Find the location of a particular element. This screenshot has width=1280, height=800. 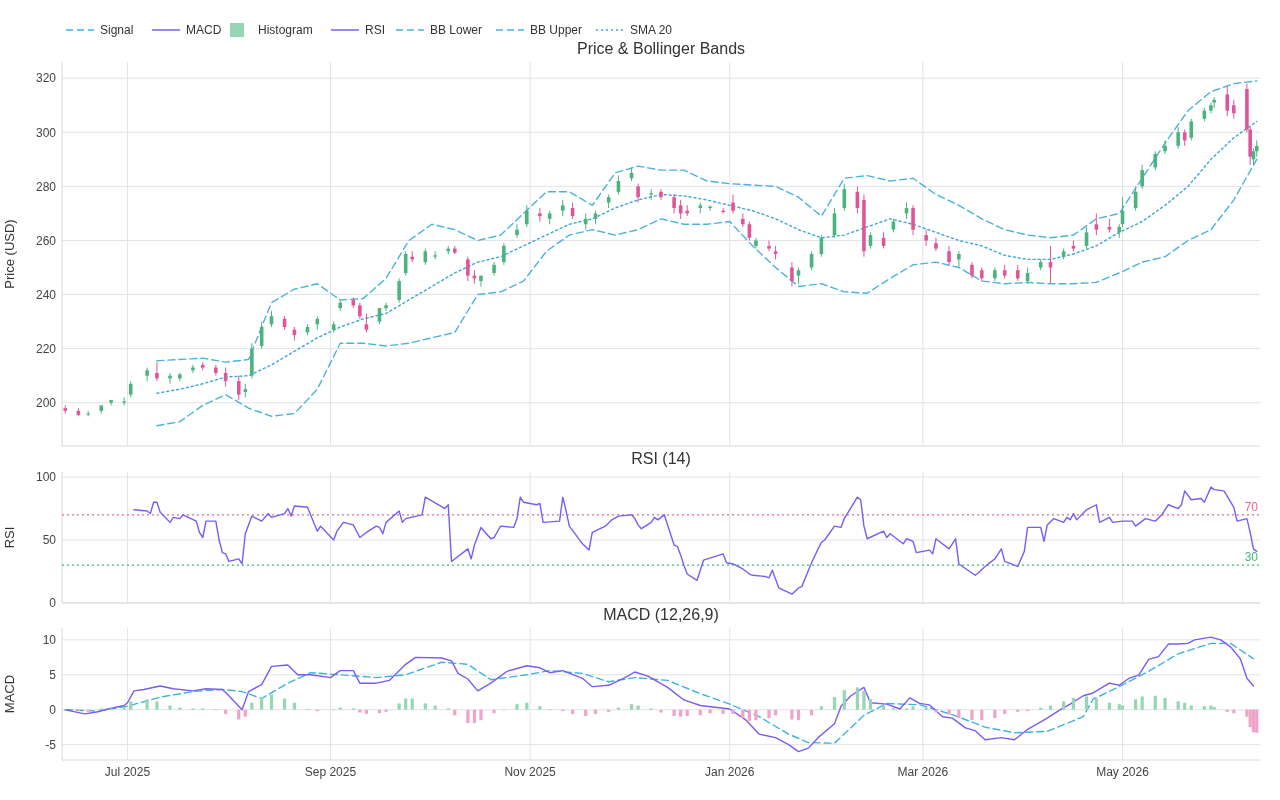

legend-label: MACD is located at coordinates (204, 30).